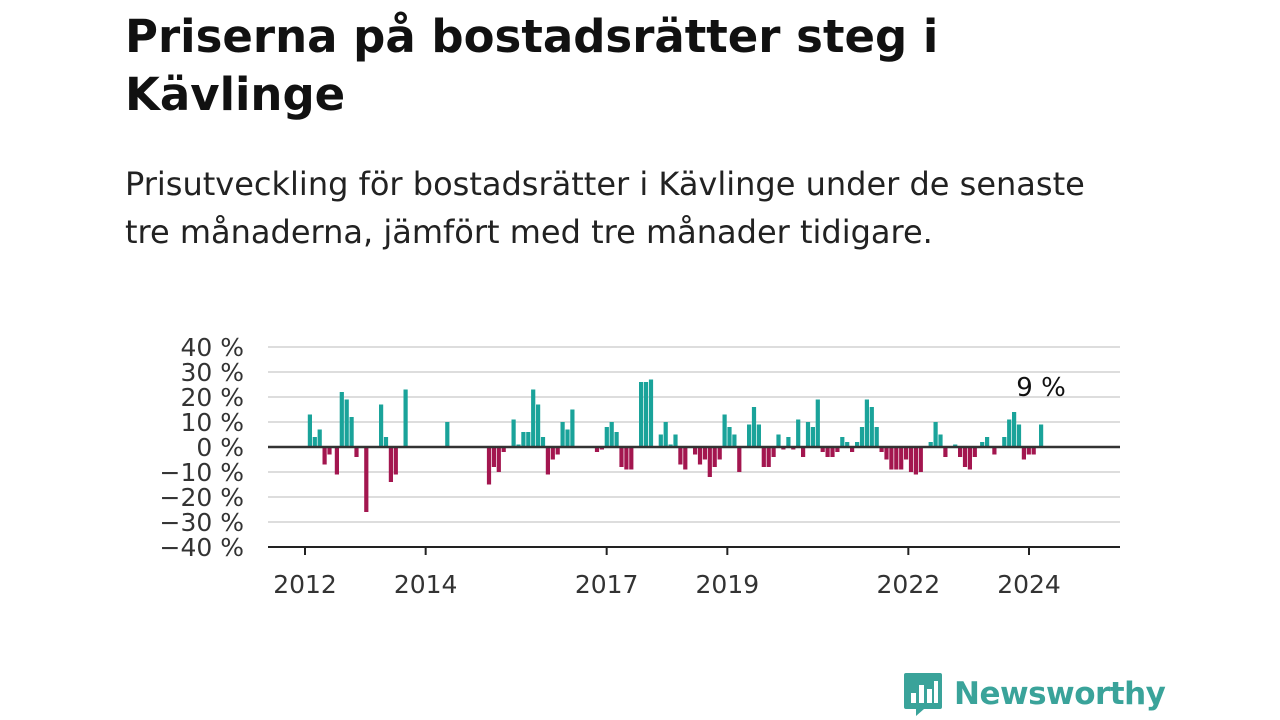 This screenshot has width=1280, height=720. I want to click on y-axis-labels: 40 %30 %20 %10 %0 %−10 %−20 %−30 %−40 %, so click(202, 447).